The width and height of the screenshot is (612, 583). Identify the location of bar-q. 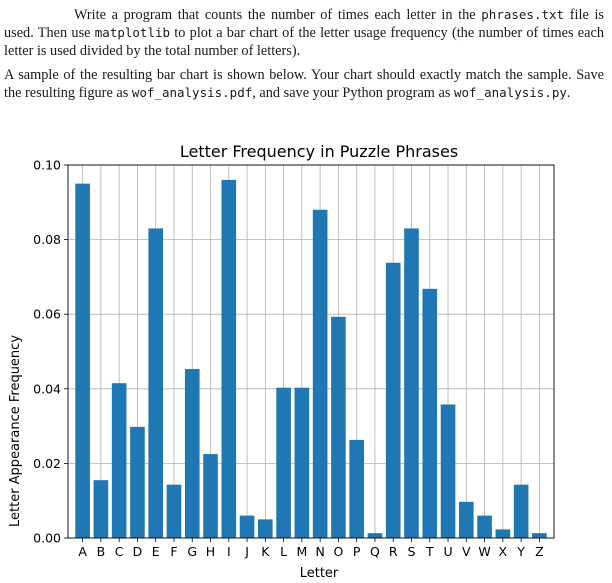
(375, 535).